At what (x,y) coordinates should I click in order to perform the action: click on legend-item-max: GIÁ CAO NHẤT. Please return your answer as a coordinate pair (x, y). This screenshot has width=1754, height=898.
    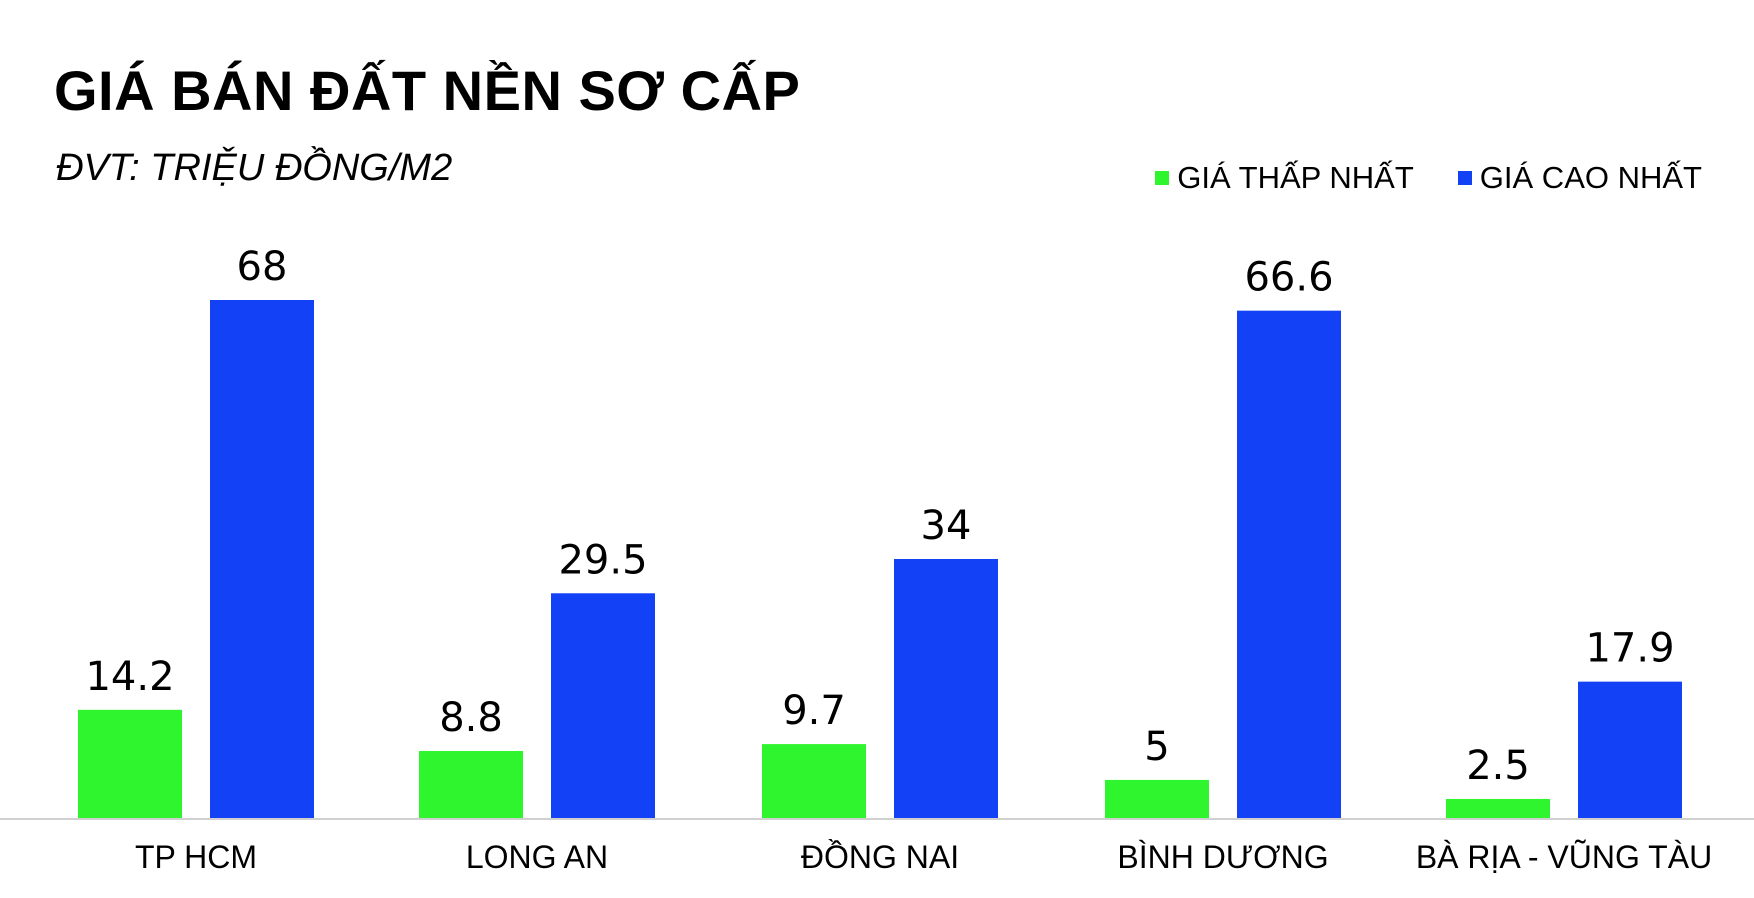
    Looking at the image, I should click on (1579, 178).